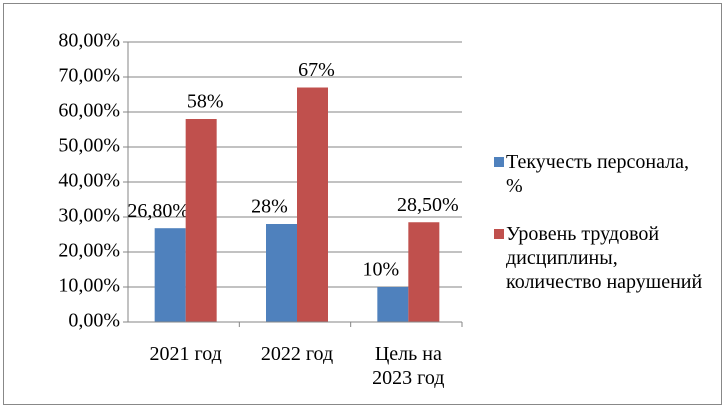  What do you see at coordinates (89, 41) in the screenshot?
I see `y-tick-label: 80,00%` at bounding box center [89, 41].